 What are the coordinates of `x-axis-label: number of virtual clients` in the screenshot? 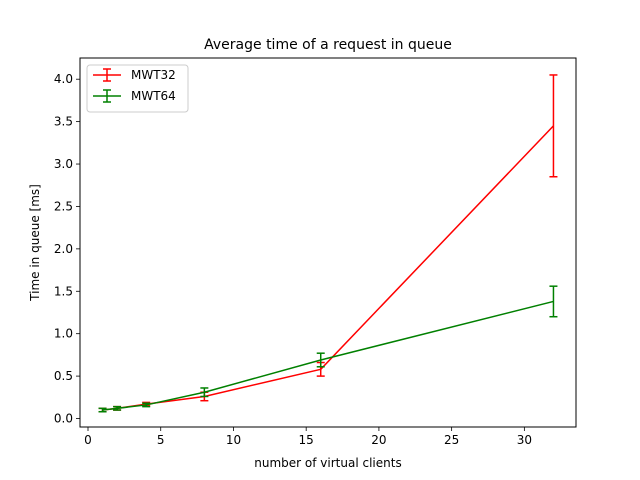 It's located at (327, 463).